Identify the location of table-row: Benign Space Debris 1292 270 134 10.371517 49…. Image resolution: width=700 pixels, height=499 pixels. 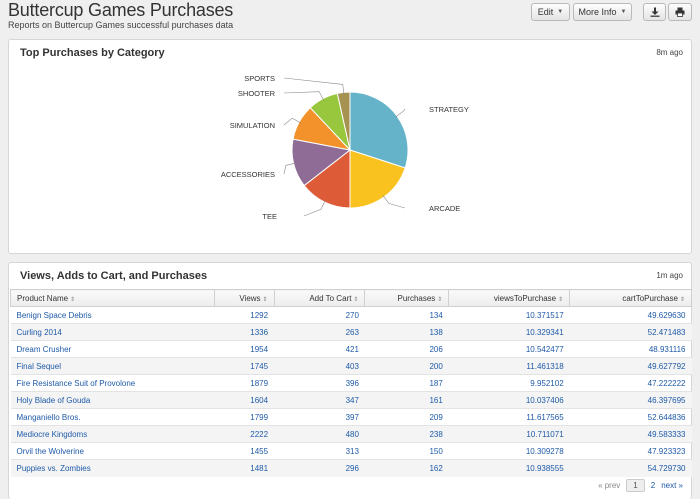
(351, 315).